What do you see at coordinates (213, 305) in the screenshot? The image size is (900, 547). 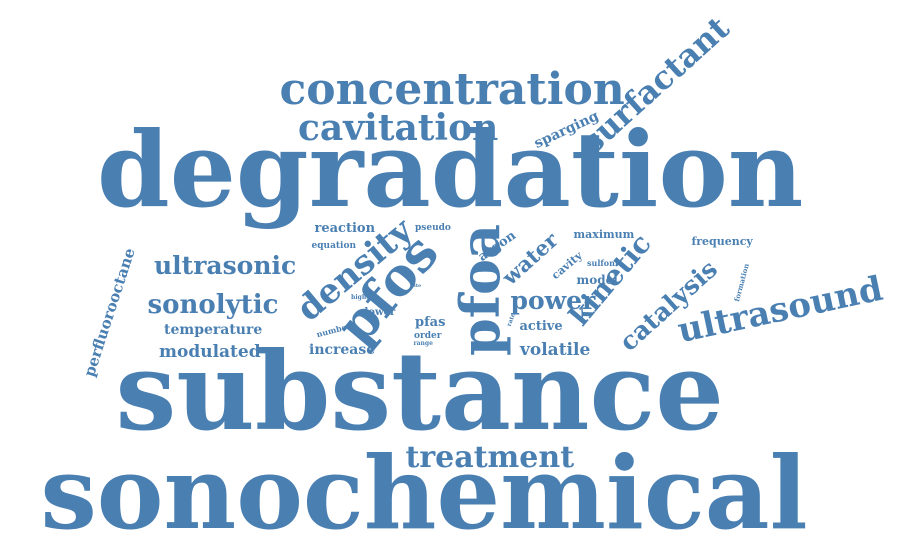 I see `word-sonolytic: sonolytic` at bounding box center [213, 305].